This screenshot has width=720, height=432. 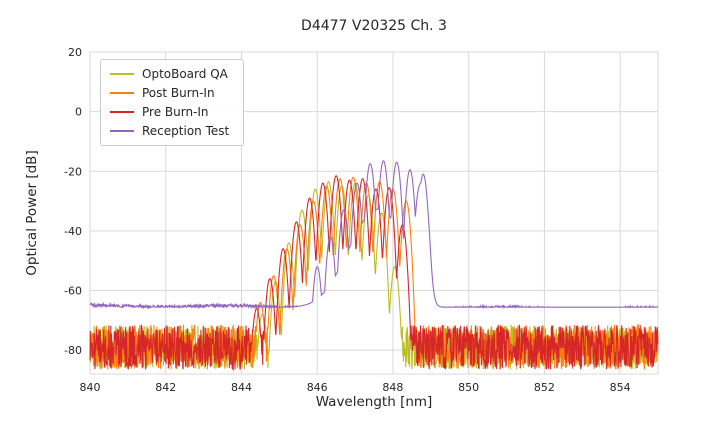 I want to click on x-tick-label: 846, so click(x=317, y=387).